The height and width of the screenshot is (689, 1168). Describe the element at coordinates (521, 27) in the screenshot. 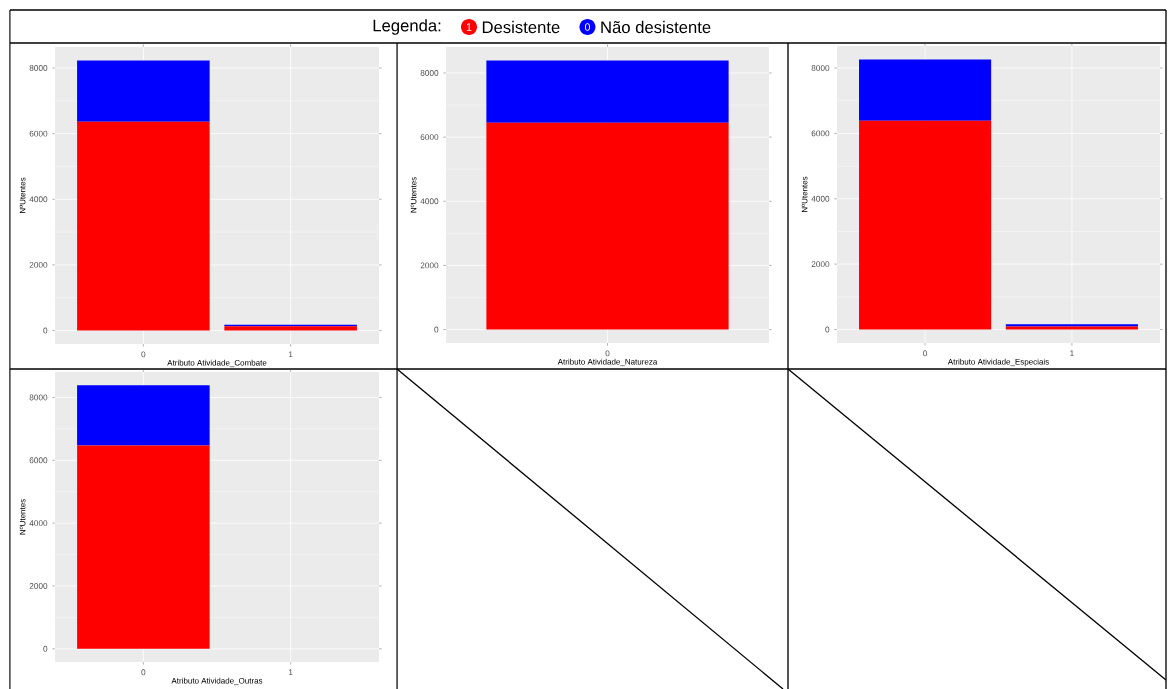

I see `legend-label: Desistente` at that location.